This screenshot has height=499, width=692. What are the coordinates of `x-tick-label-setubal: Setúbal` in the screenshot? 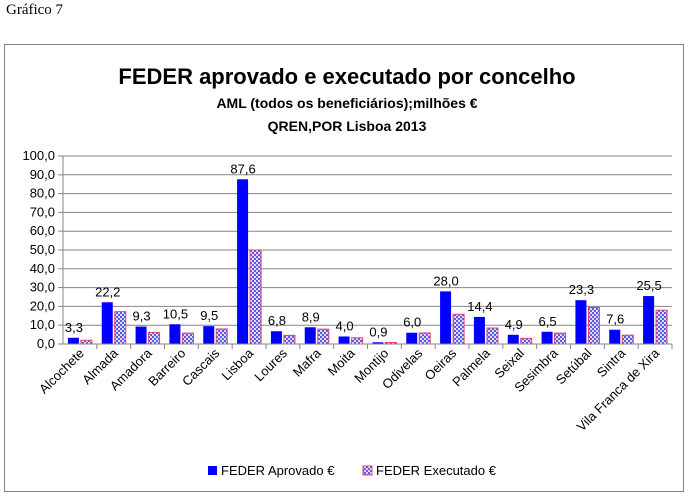 It's located at (574, 366).